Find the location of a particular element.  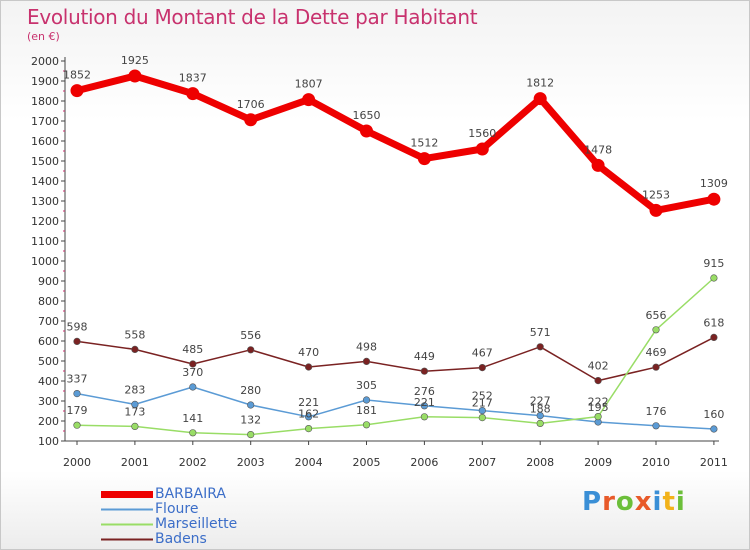

data-label: 283 is located at coordinates (134, 389).